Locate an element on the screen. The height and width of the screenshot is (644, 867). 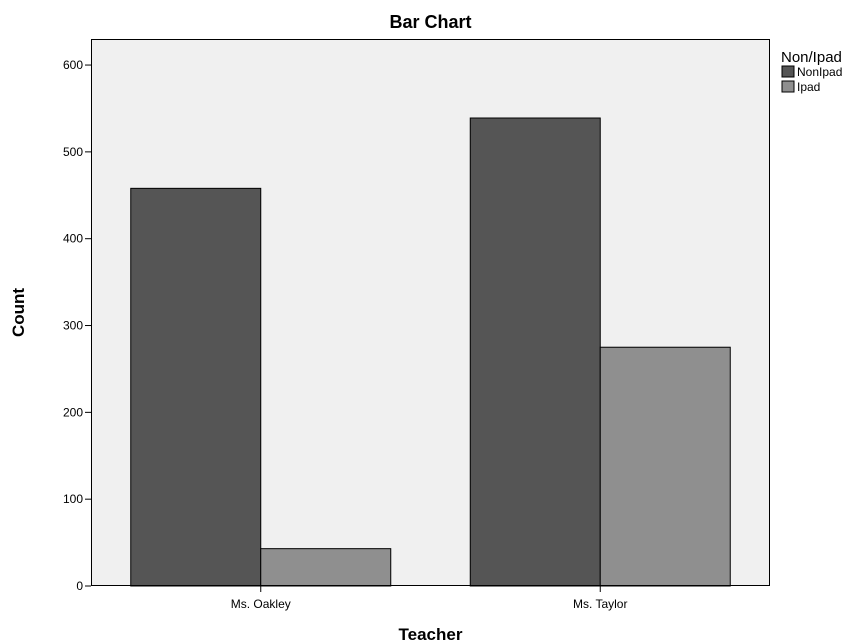
legend-swatch-nonipad is located at coordinates (788, 71).